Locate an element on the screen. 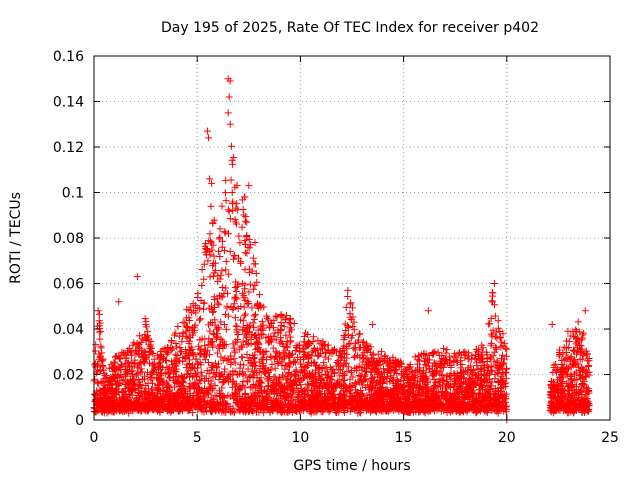  y-tick-label: 0.12 is located at coordinates (68, 148).